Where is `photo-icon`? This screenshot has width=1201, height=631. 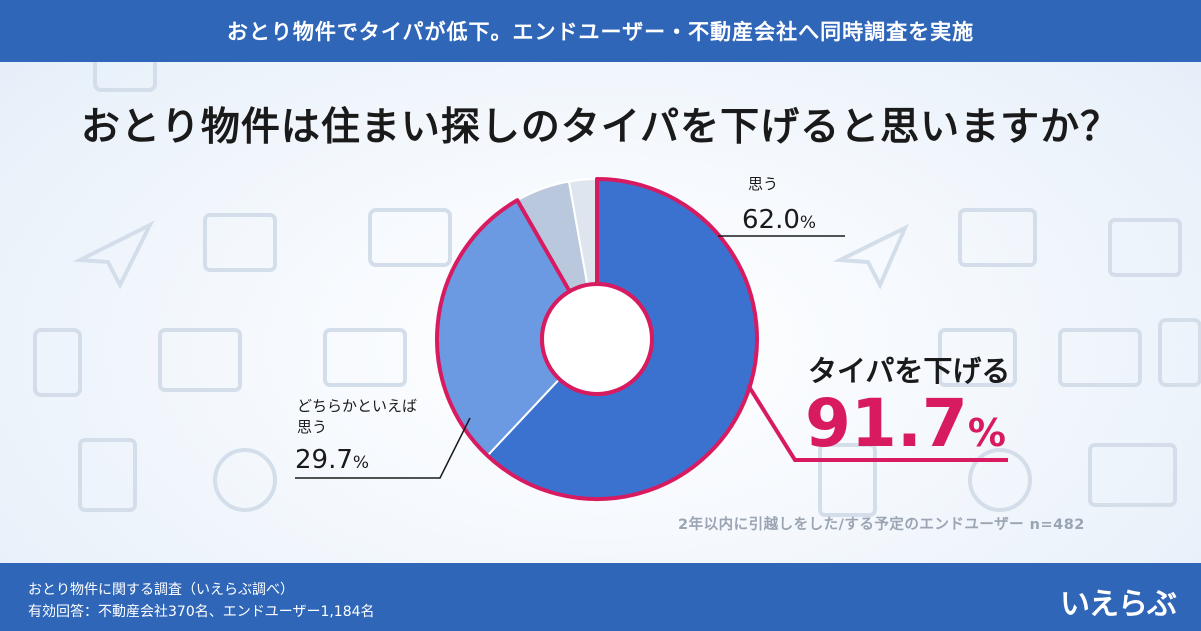 photo-icon is located at coordinates (240, 242).